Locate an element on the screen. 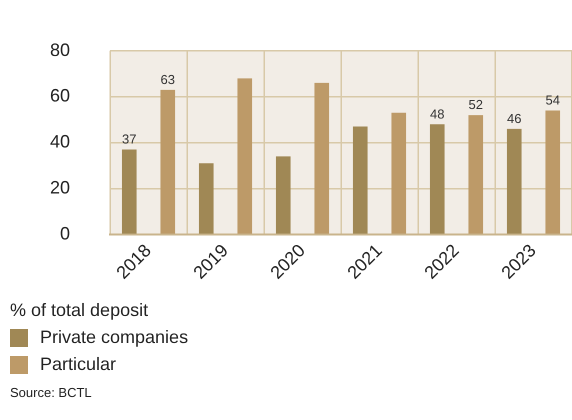  y-tick-label: 20 is located at coordinates (60, 187).